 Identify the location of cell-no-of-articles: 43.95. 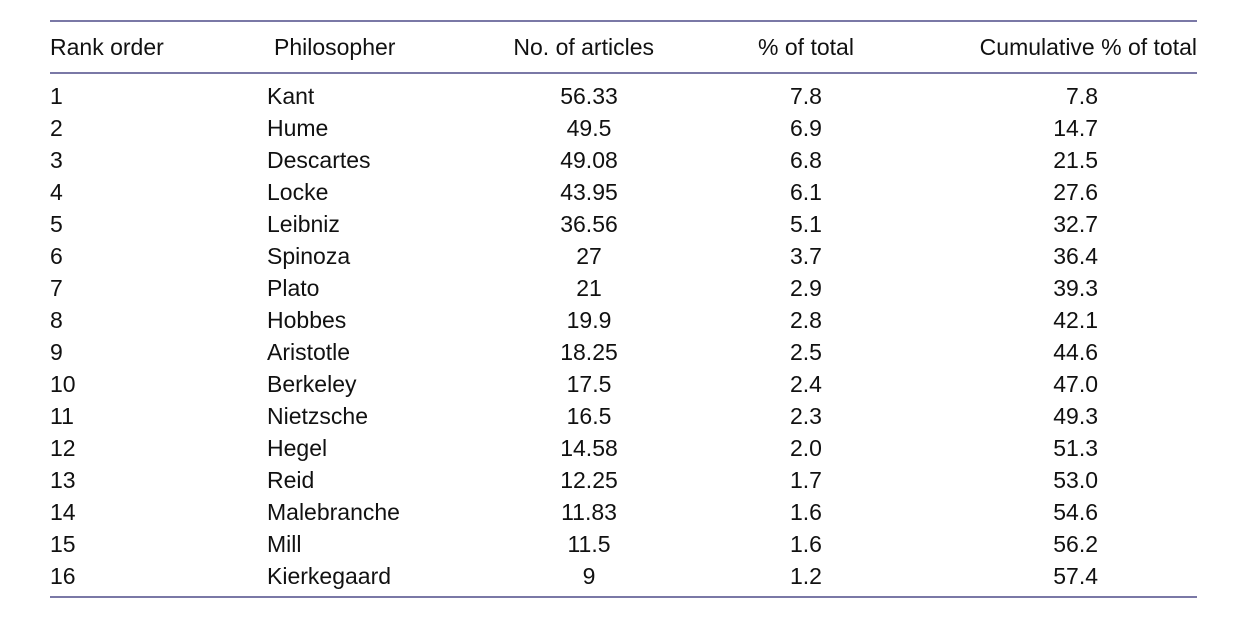
(589, 192).